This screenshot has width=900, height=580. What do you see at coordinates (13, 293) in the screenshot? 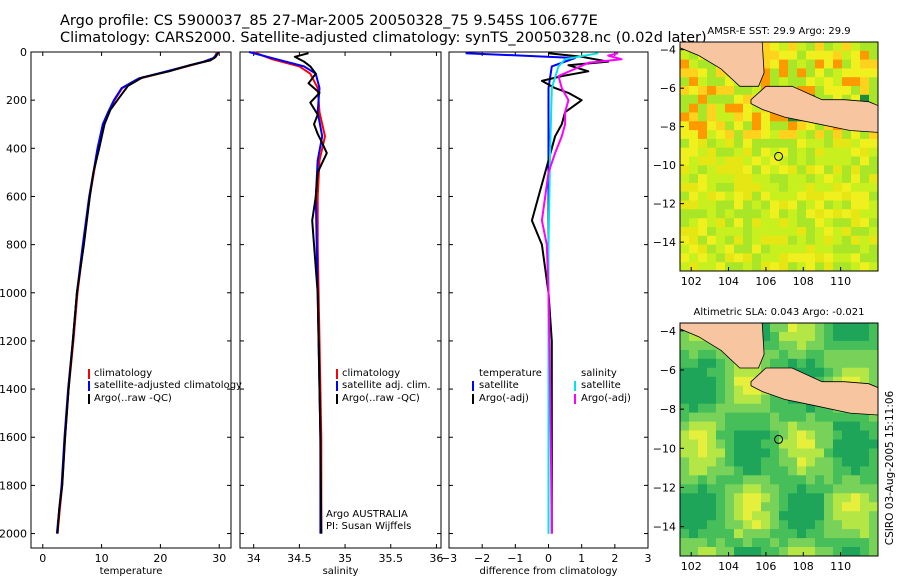
I see `temperature-ytick-label: 1000` at bounding box center [13, 293].